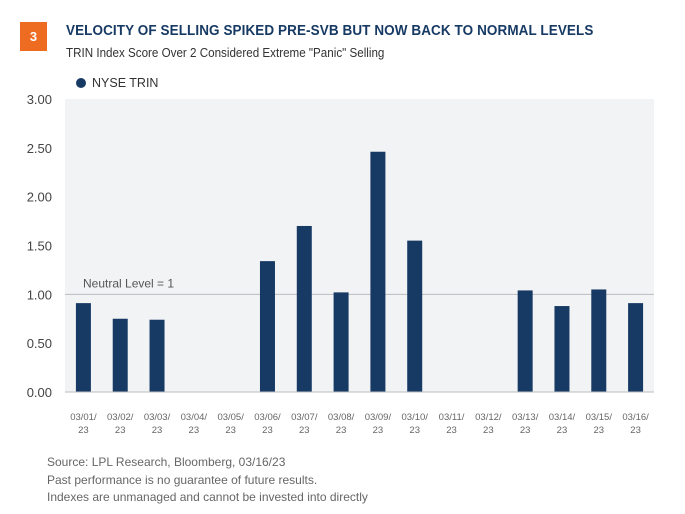 The height and width of the screenshot is (514, 685). Describe the element at coordinates (488, 417) in the screenshot. I see `x-tick-label: 03/12/` at that location.